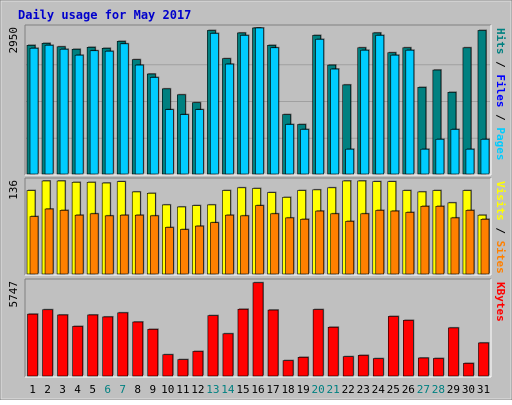  I want to click on x-tick-label-day-26: 26, so click(408, 389).